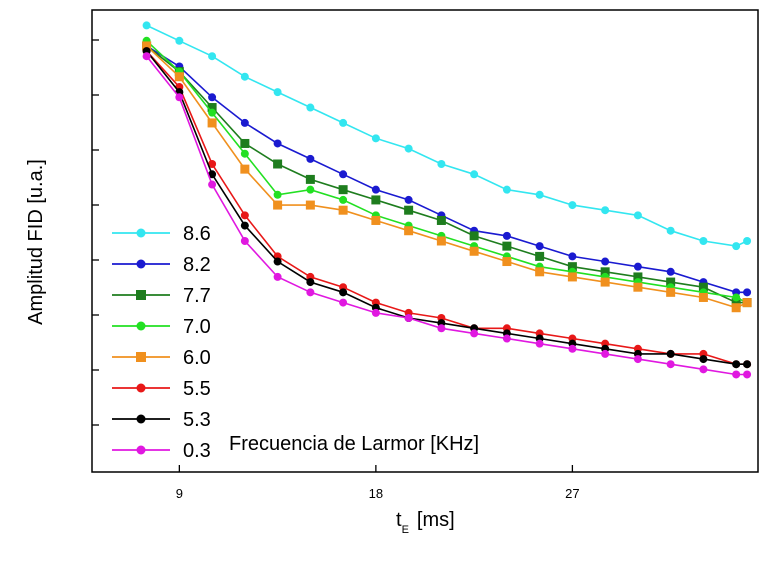  What do you see at coordinates (161, 234) in the screenshot?
I see `legend-item: 8.6` at bounding box center [161, 234].